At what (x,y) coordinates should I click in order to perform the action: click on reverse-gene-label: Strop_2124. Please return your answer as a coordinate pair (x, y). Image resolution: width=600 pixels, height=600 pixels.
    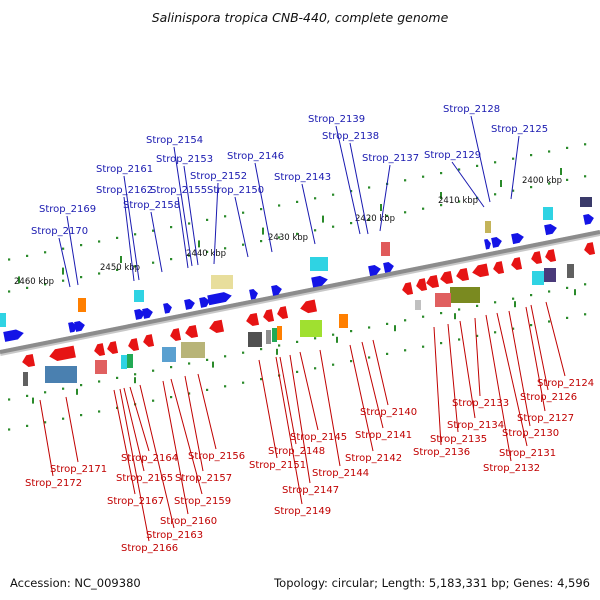
    Looking at the image, I should click on (565, 383).